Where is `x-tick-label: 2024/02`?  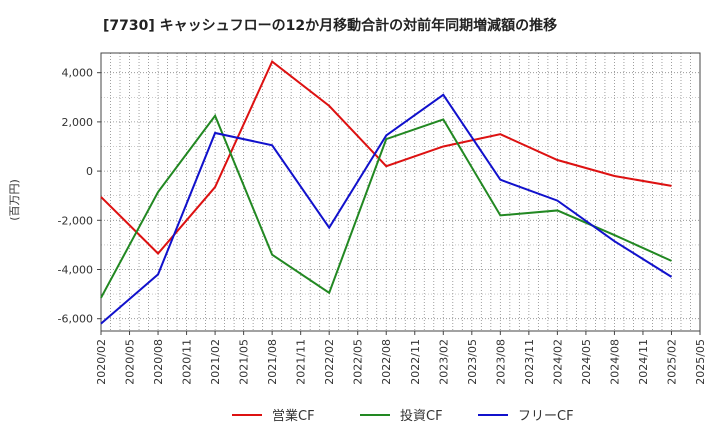 x-tick-label: 2024/02 is located at coordinates (557, 362).